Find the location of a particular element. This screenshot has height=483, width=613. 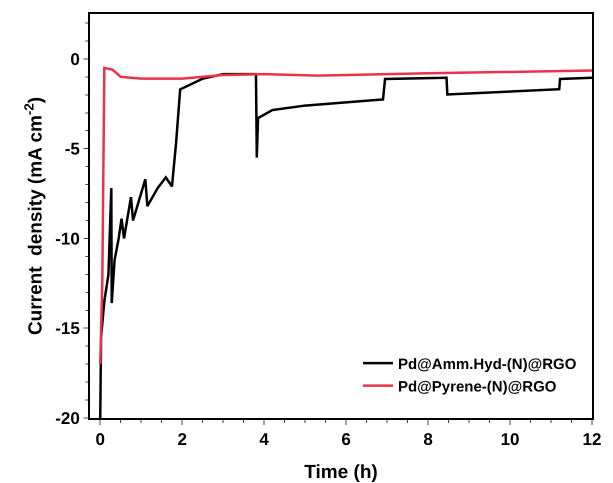

x-tick-label: 2 is located at coordinates (182, 440).